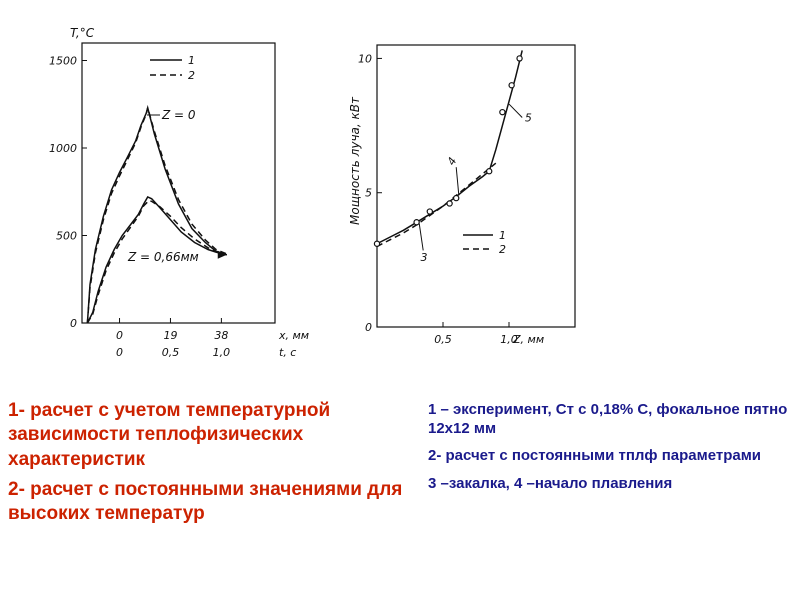 The width and height of the screenshot is (800, 600). Describe the element at coordinates (287, 352) in the screenshot. I see `x2-axis-label: t, с` at that location.